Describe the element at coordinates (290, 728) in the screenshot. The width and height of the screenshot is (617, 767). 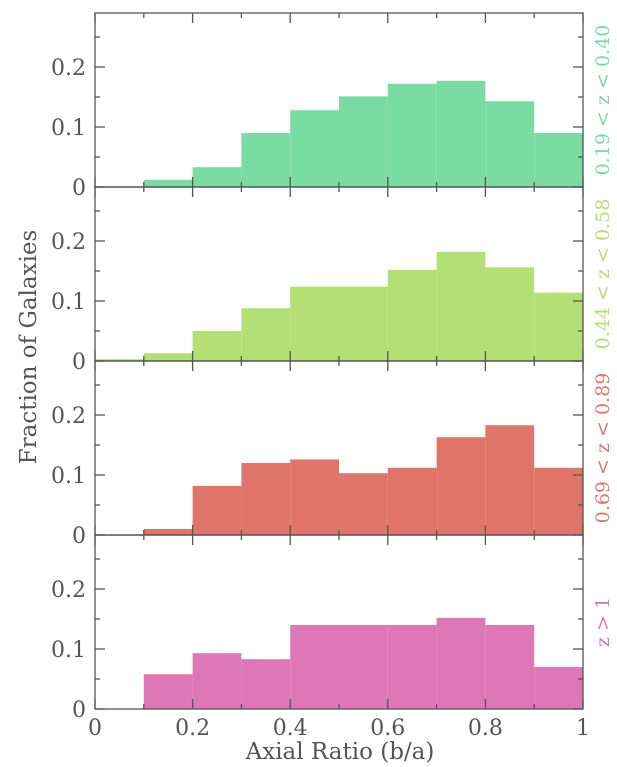
I see `x-tick-label: 0.4` at that location.